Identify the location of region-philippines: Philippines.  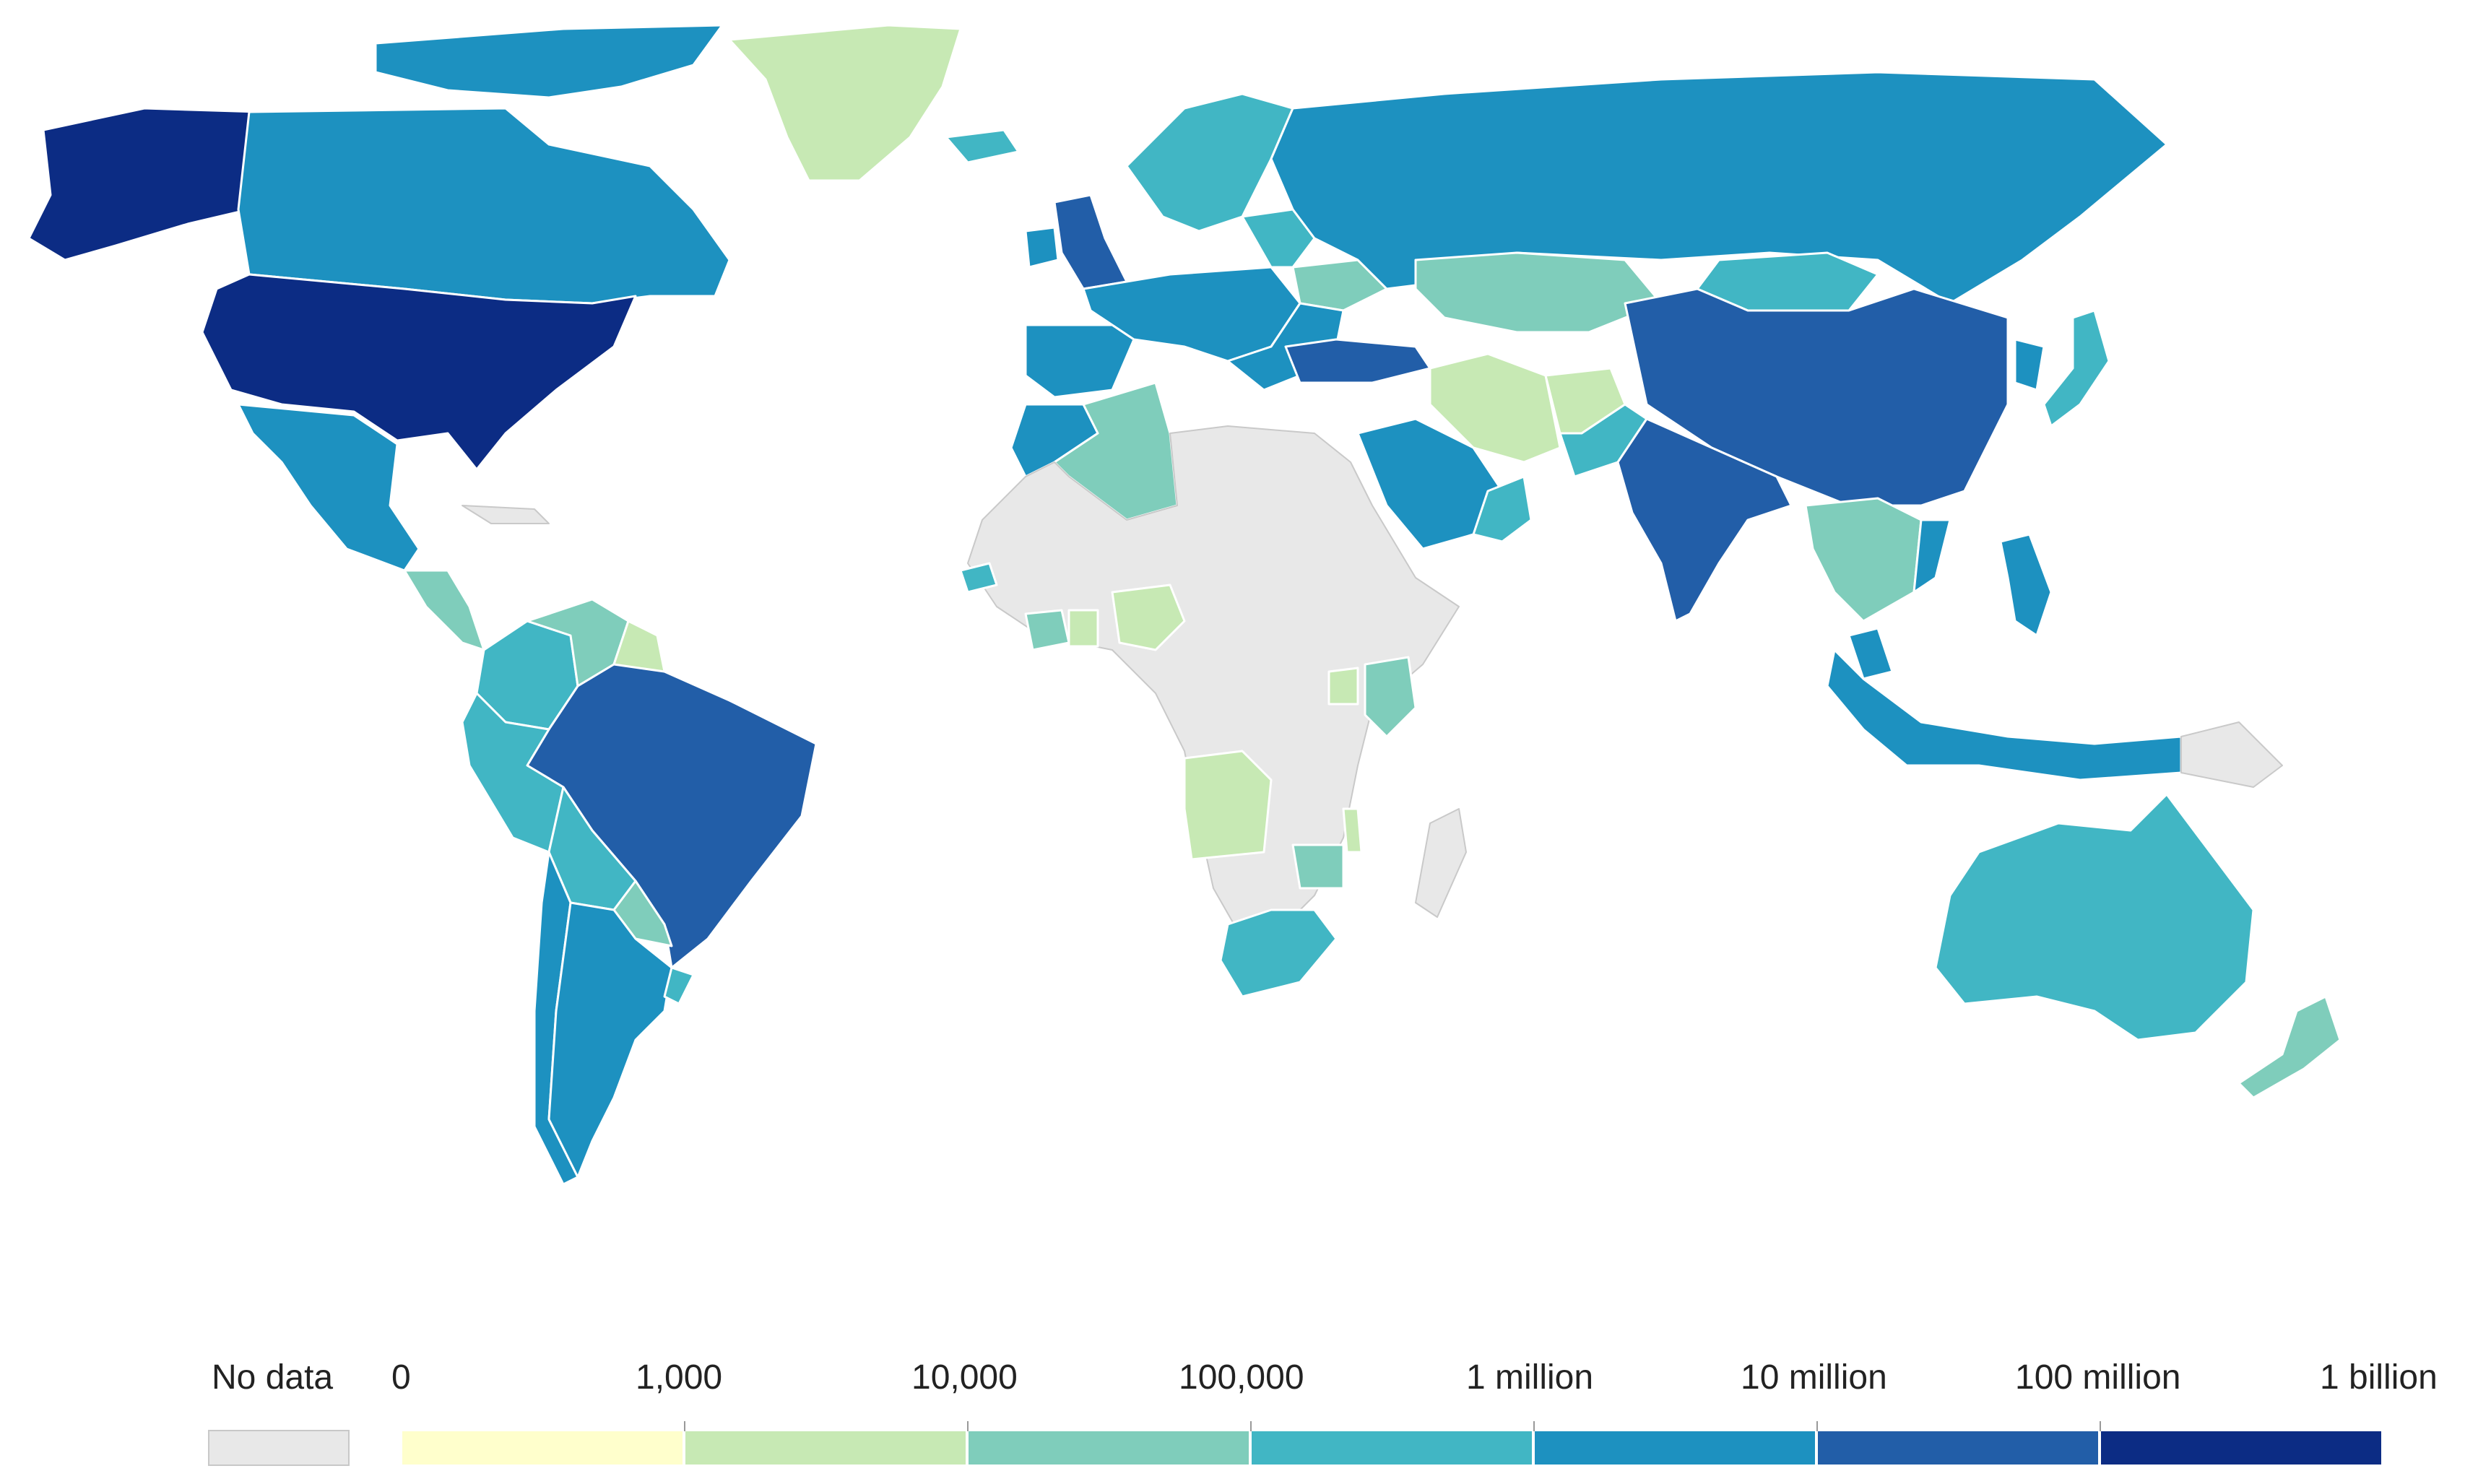
(2026, 585).